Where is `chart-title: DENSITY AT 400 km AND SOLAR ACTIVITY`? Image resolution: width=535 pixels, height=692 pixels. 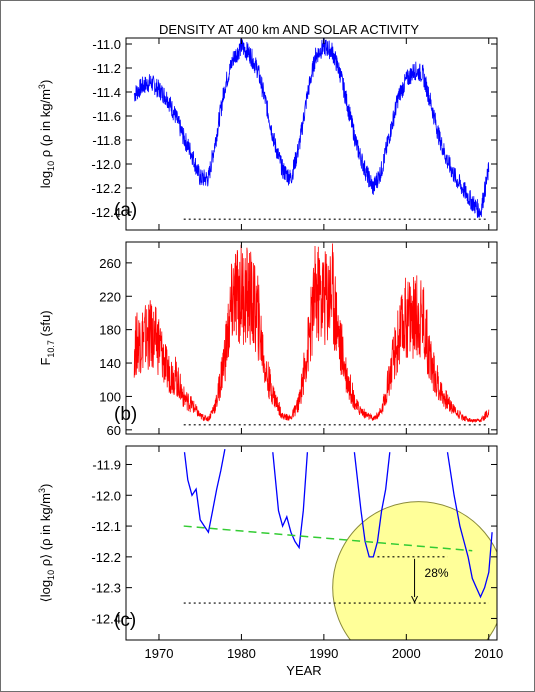 chart-title: DENSITY AT 400 km AND SOLAR ACTIVITY is located at coordinates (289, 29).